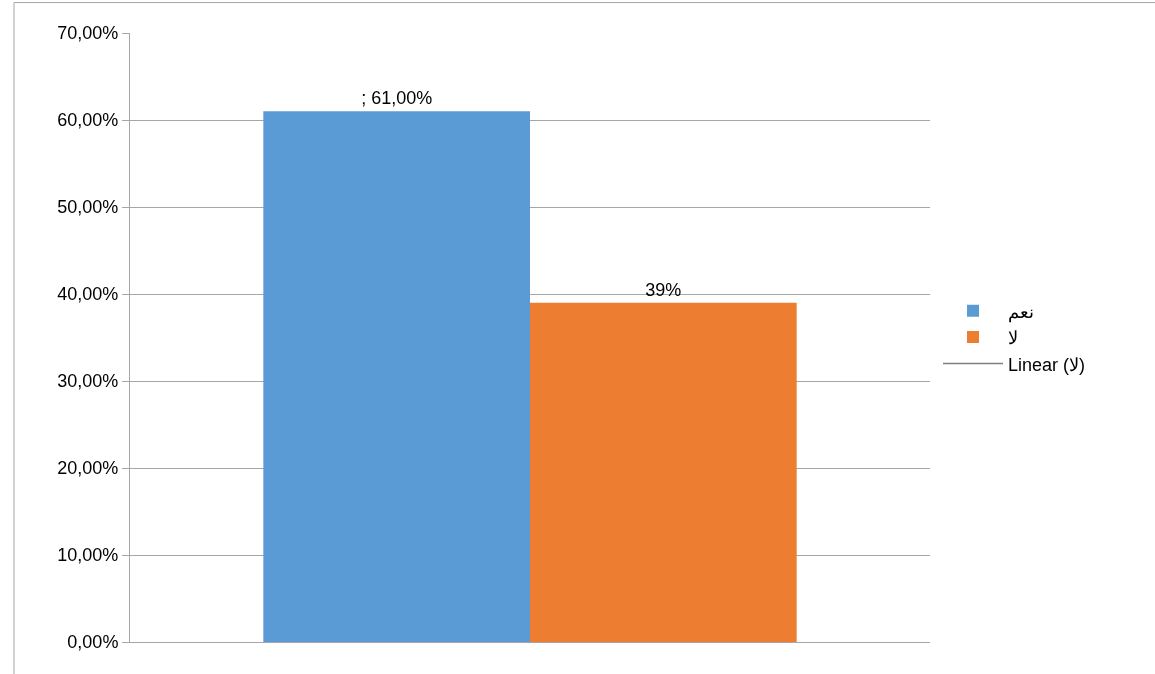  Describe the element at coordinates (93, 642) in the screenshot. I see `y-tick-label: 0,00%` at that location.